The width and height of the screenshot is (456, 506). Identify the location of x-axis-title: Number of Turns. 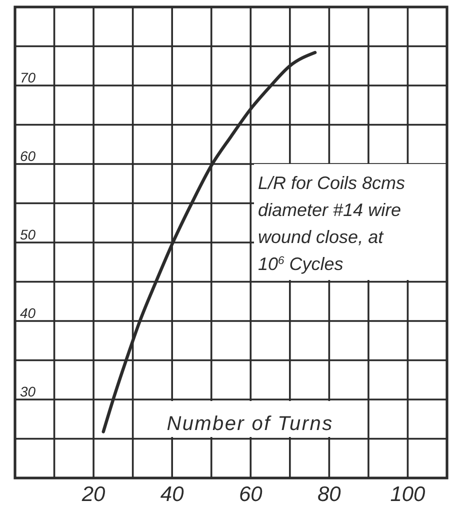
(250, 424).